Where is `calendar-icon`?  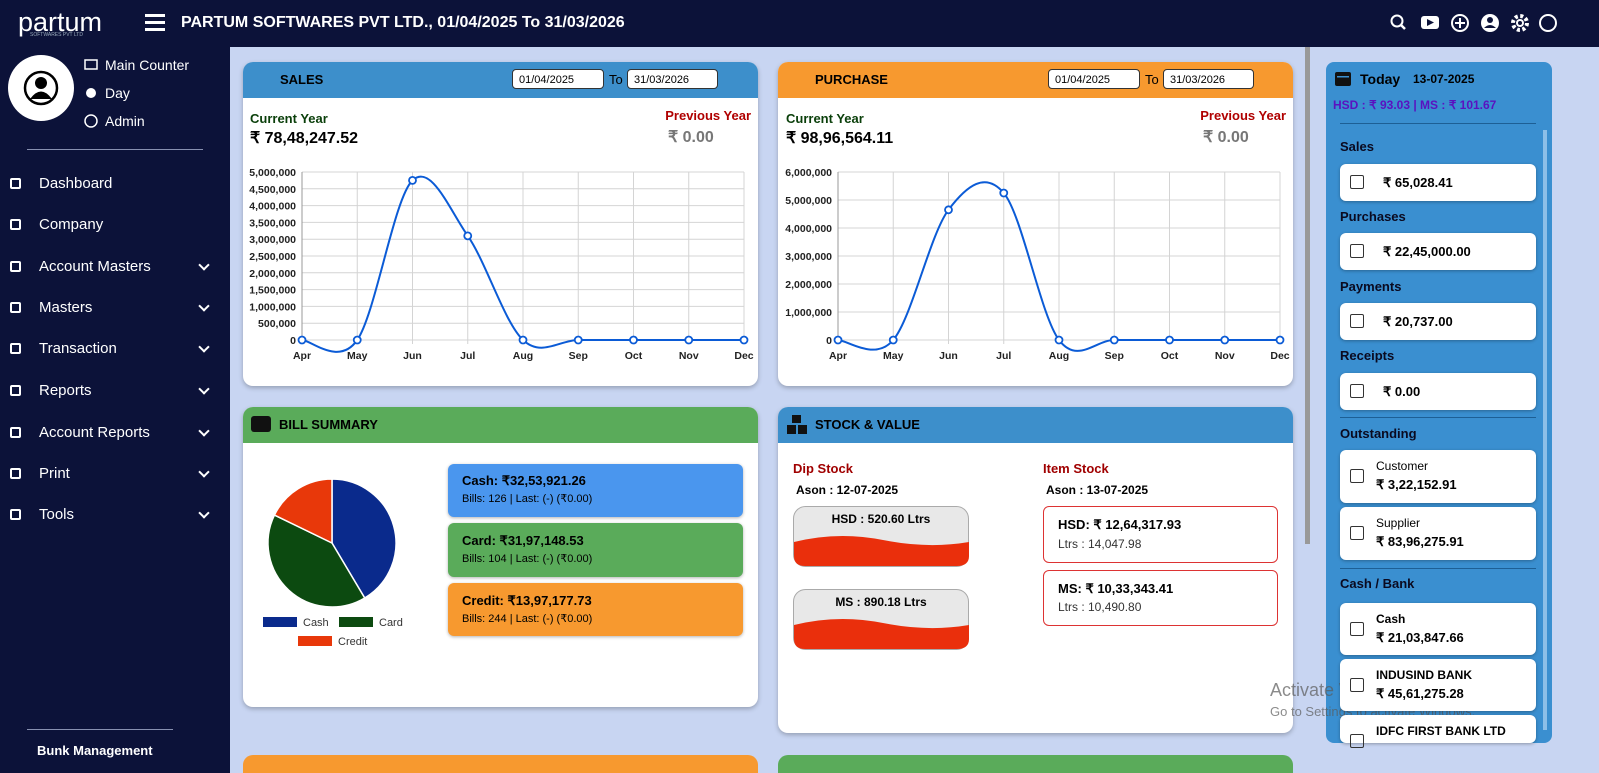 calendar-icon is located at coordinates (1343, 79).